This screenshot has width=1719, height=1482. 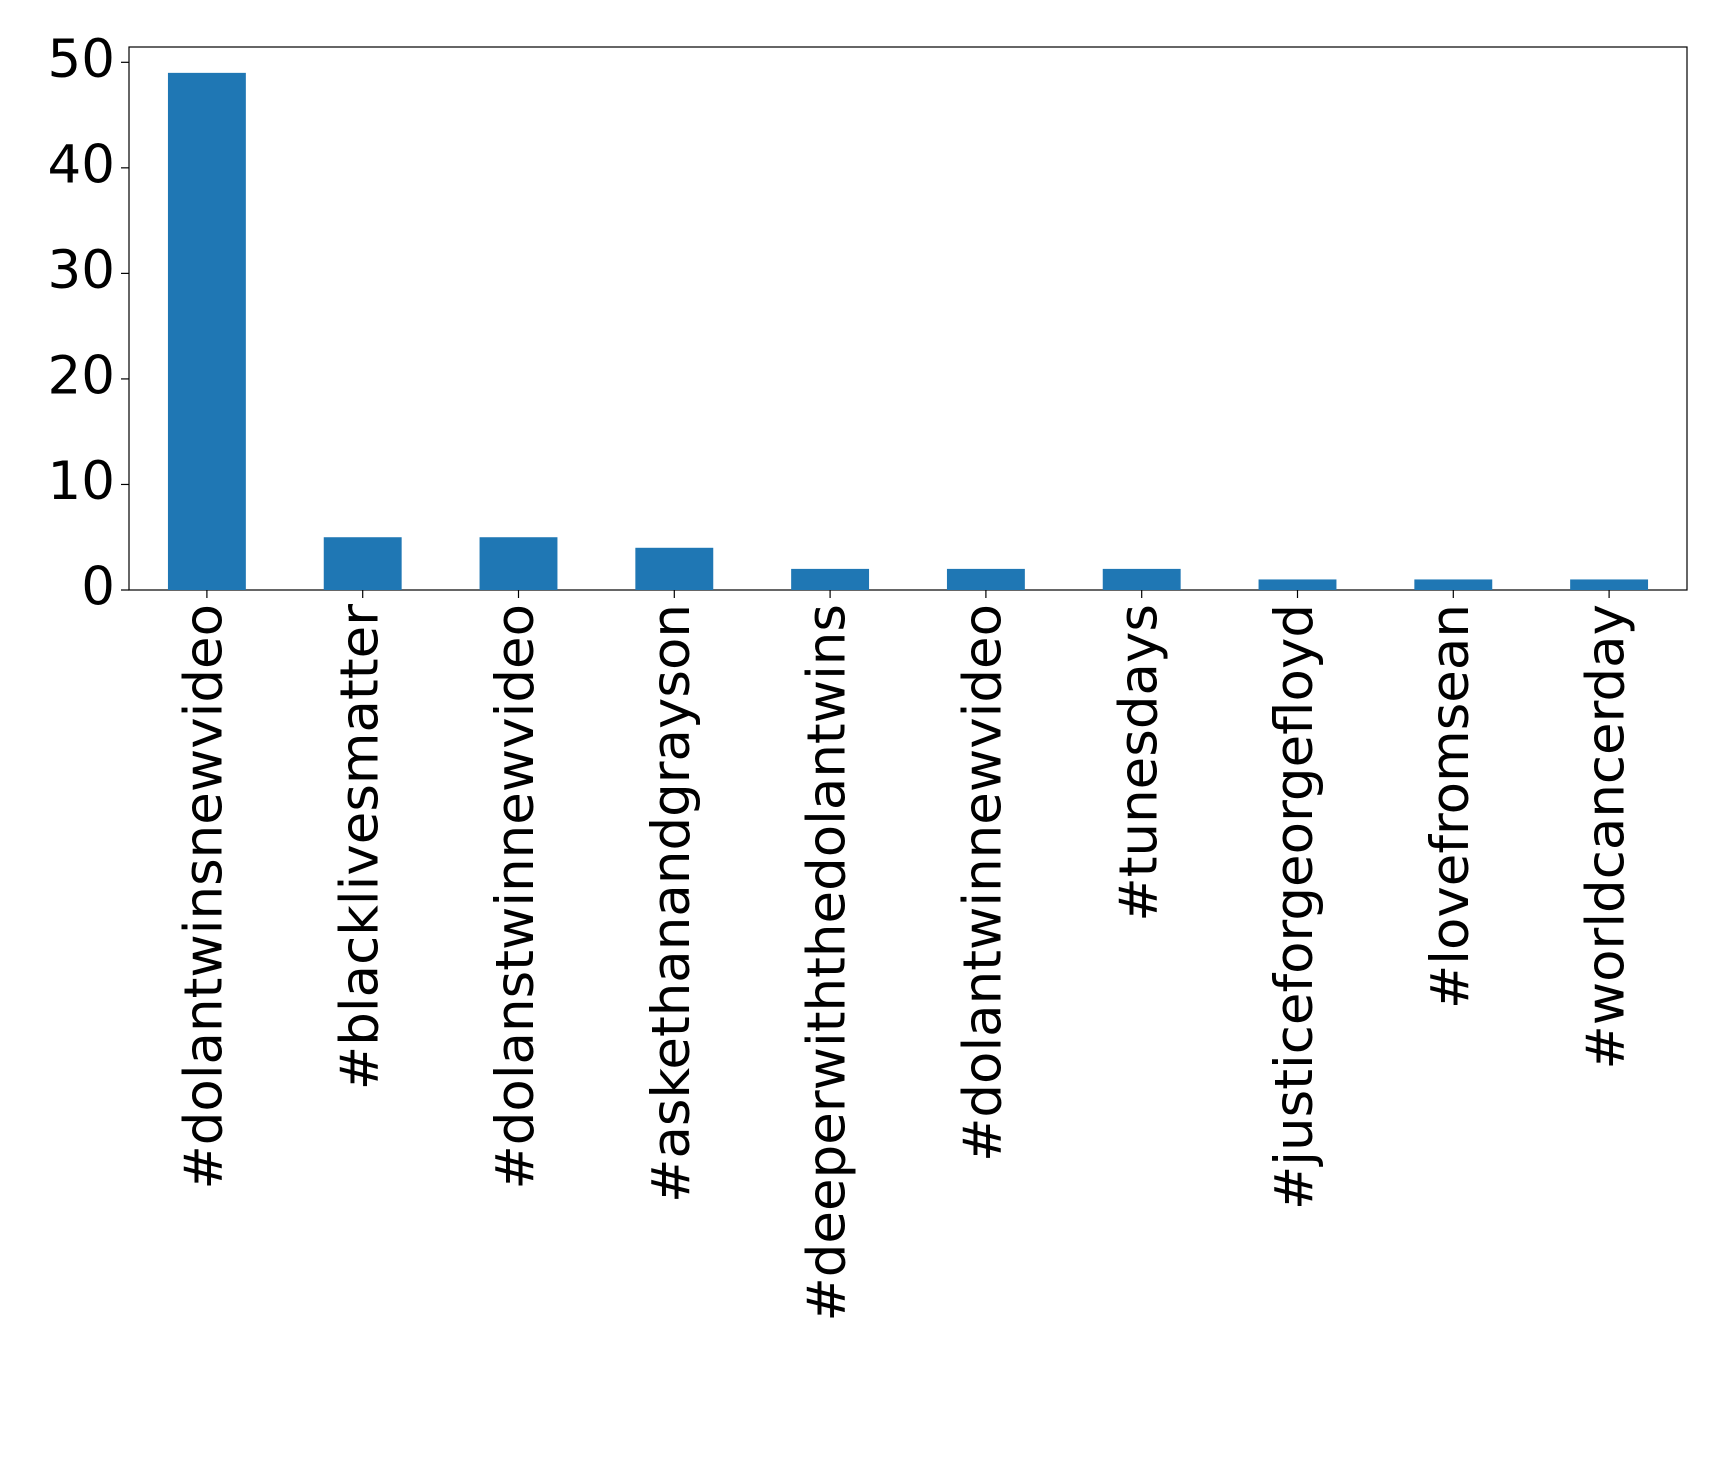 I want to click on x-tick-label: #dolantwinsnewvideo, so click(x=204, y=897).